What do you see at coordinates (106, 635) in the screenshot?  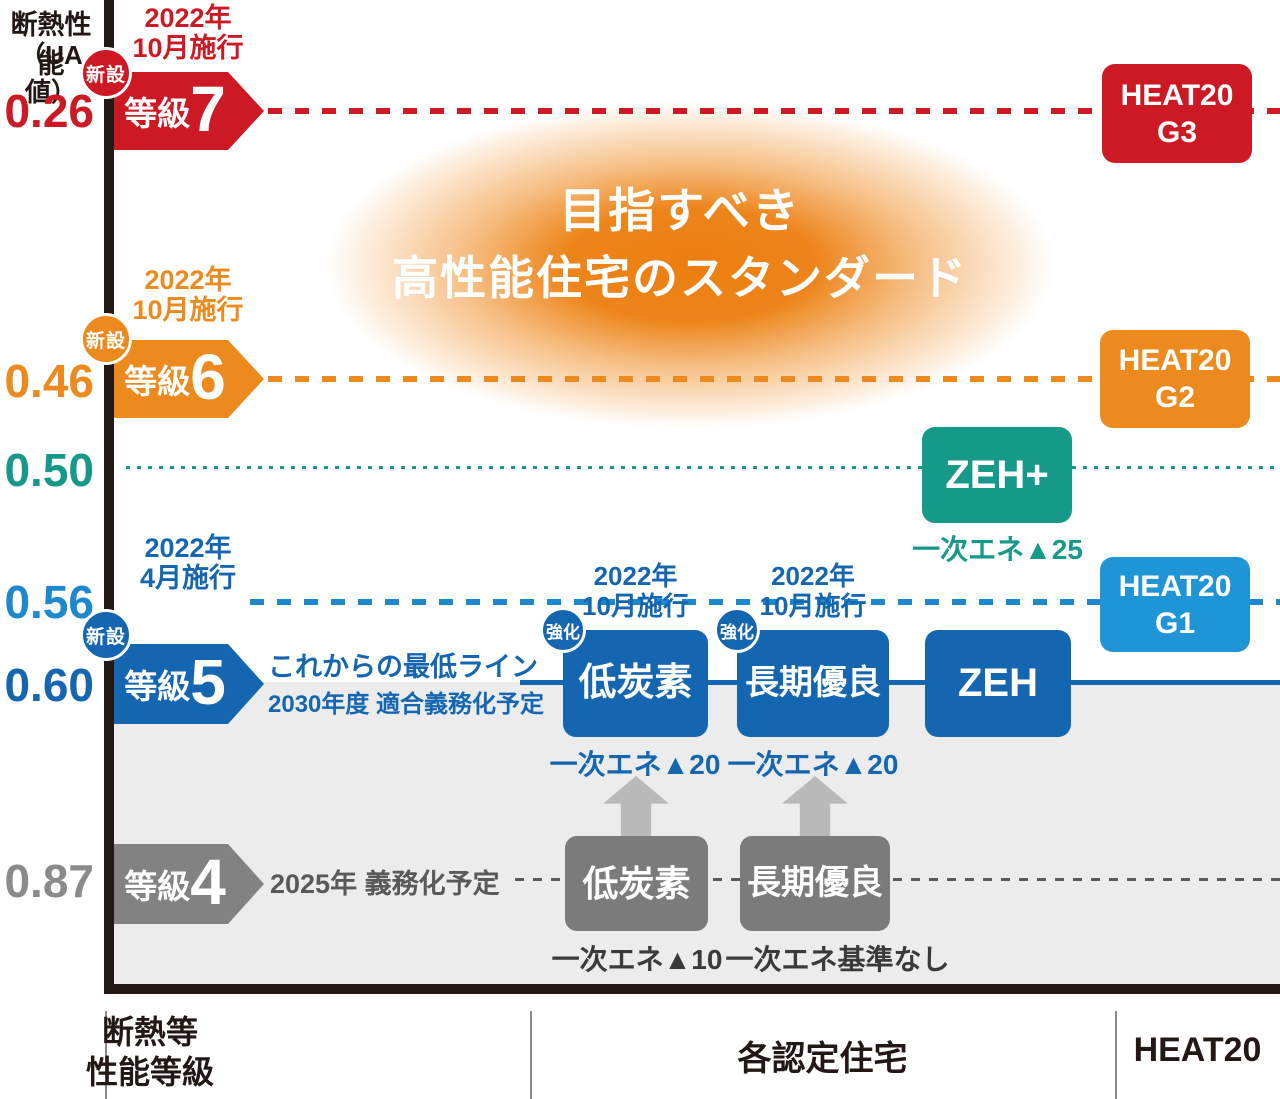 I see `grade5-new-badge: 新設` at bounding box center [106, 635].